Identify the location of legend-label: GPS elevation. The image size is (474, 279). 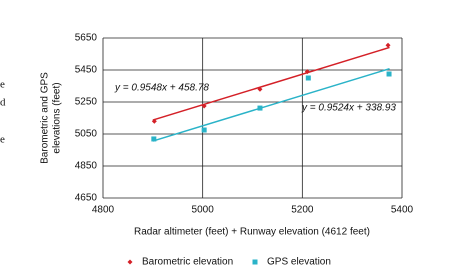
(299, 262).